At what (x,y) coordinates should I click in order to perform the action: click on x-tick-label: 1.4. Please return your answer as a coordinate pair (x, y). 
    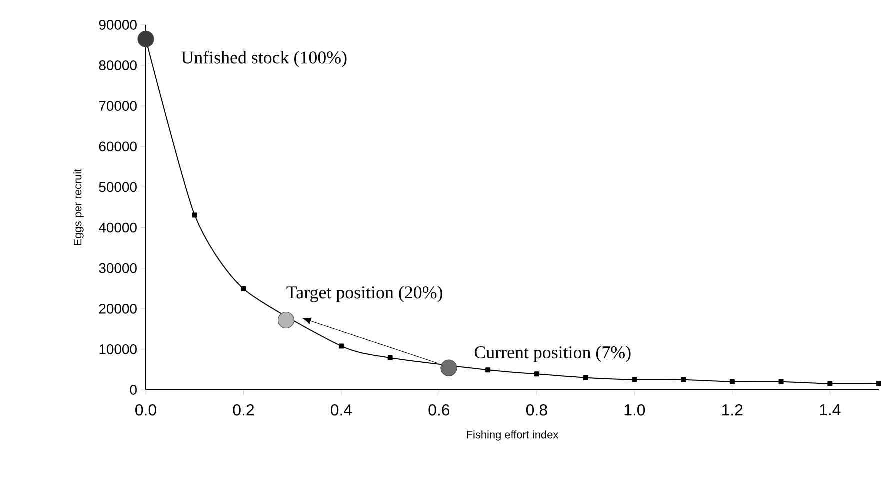
    Looking at the image, I should click on (830, 410).